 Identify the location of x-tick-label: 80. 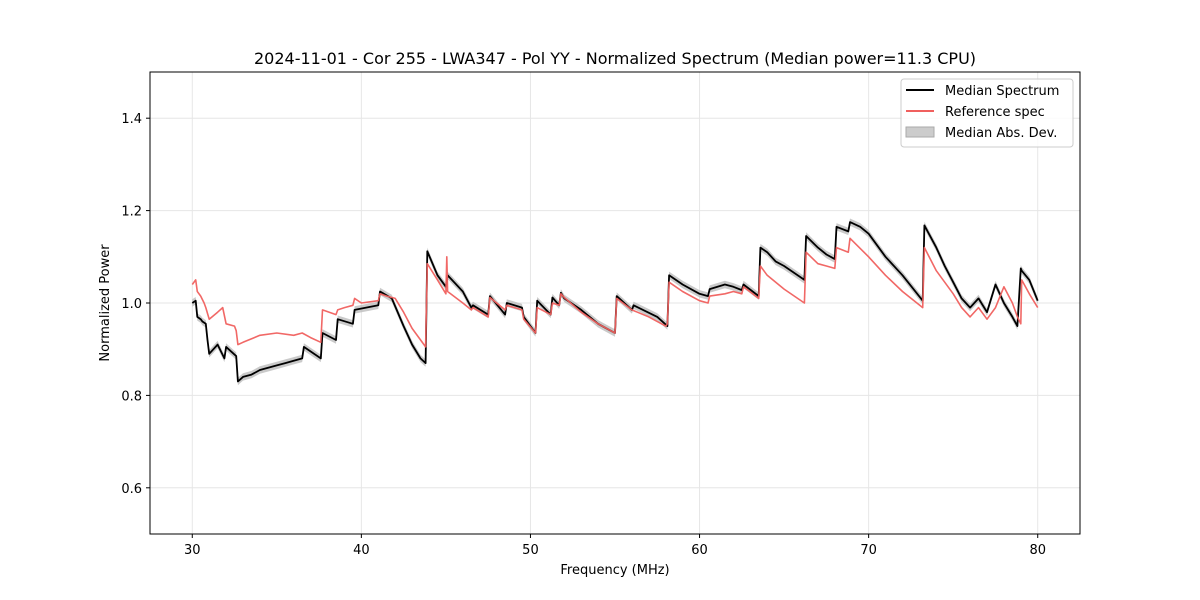
(1037, 550).